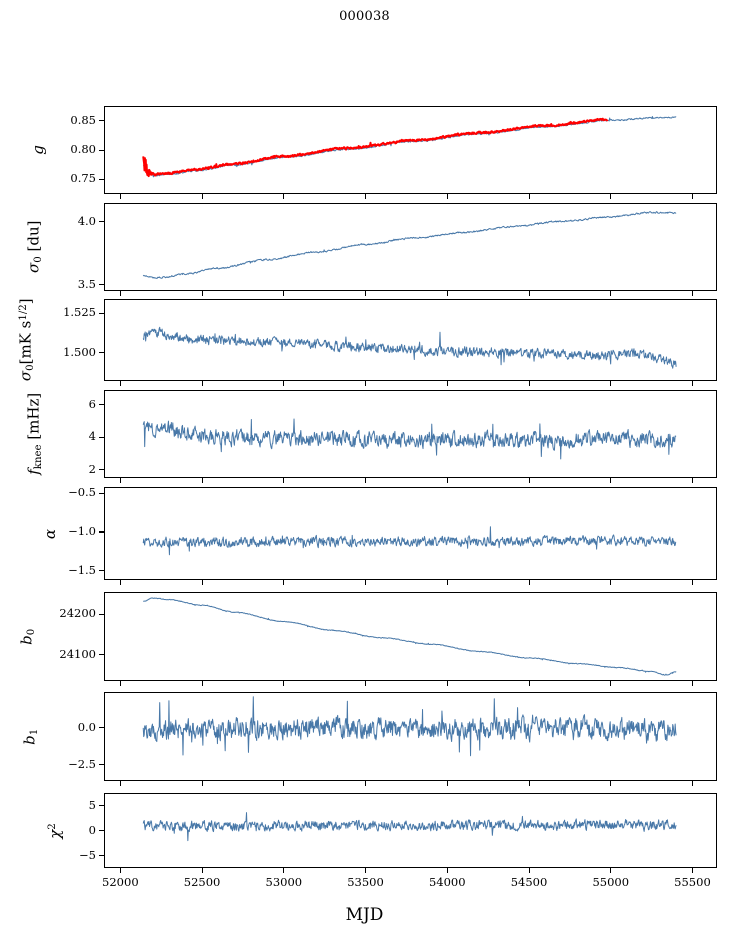 This screenshot has height=944, width=729. Describe the element at coordinates (82, 569) in the screenshot. I see `y-tick-label: −1.5` at that location.